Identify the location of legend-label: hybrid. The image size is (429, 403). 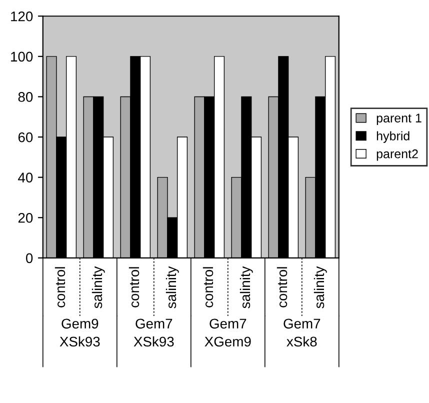
(393, 137).